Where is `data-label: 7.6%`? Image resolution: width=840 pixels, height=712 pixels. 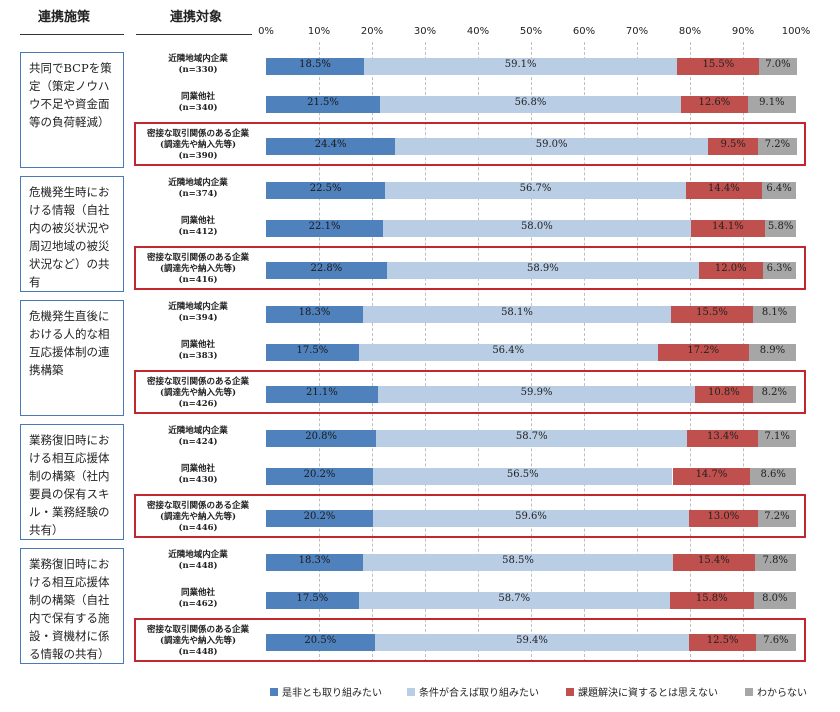
data-label: 7.6% is located at coordinates (776, 640).